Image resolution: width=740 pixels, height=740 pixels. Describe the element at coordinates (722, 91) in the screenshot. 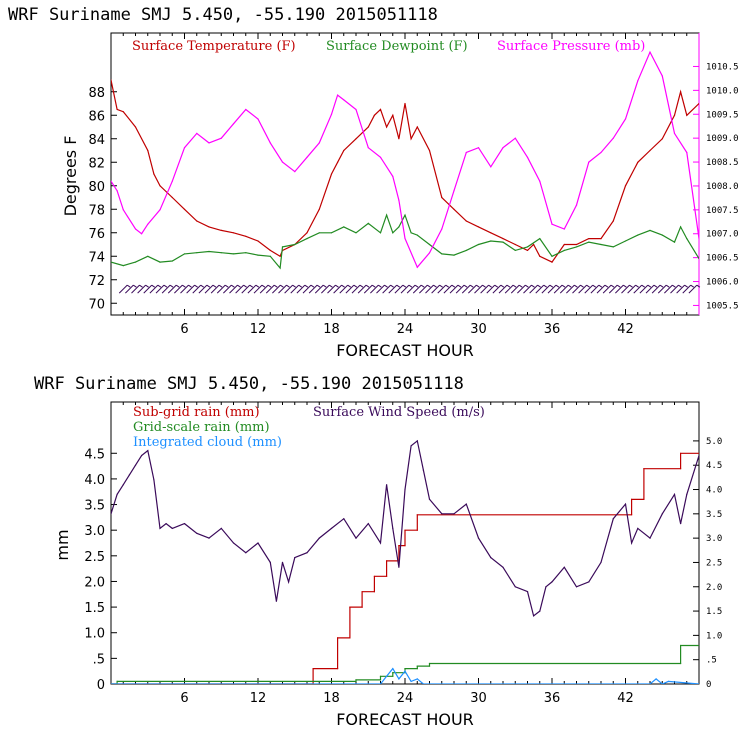

I see `right-y-tick-label: 1010.0` at that location.